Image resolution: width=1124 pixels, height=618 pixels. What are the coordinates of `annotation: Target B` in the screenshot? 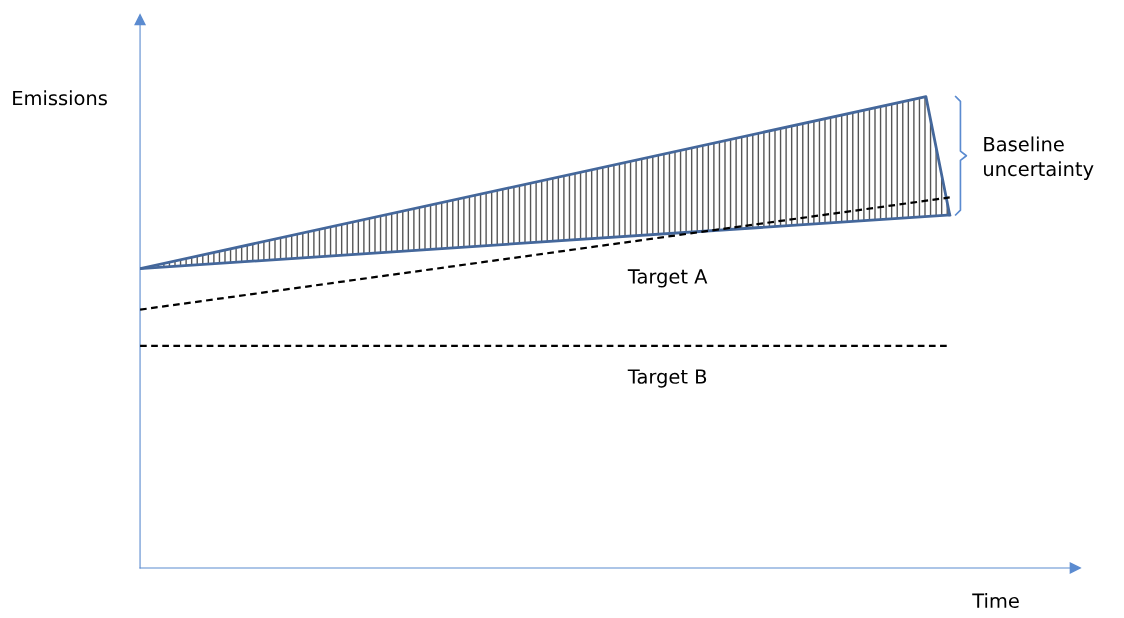 It's located at (667, 378).